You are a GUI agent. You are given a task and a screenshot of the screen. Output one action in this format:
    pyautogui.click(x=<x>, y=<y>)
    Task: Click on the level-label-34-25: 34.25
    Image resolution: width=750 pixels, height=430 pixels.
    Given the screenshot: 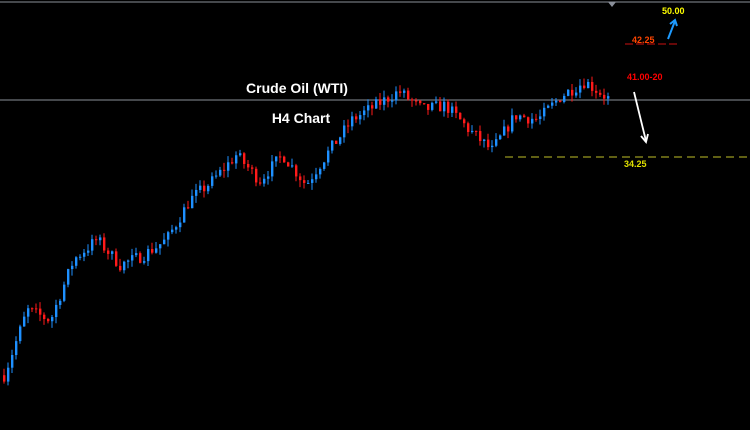 What is the action you would take?
    pyautogui.click(x=635, y=164)
    